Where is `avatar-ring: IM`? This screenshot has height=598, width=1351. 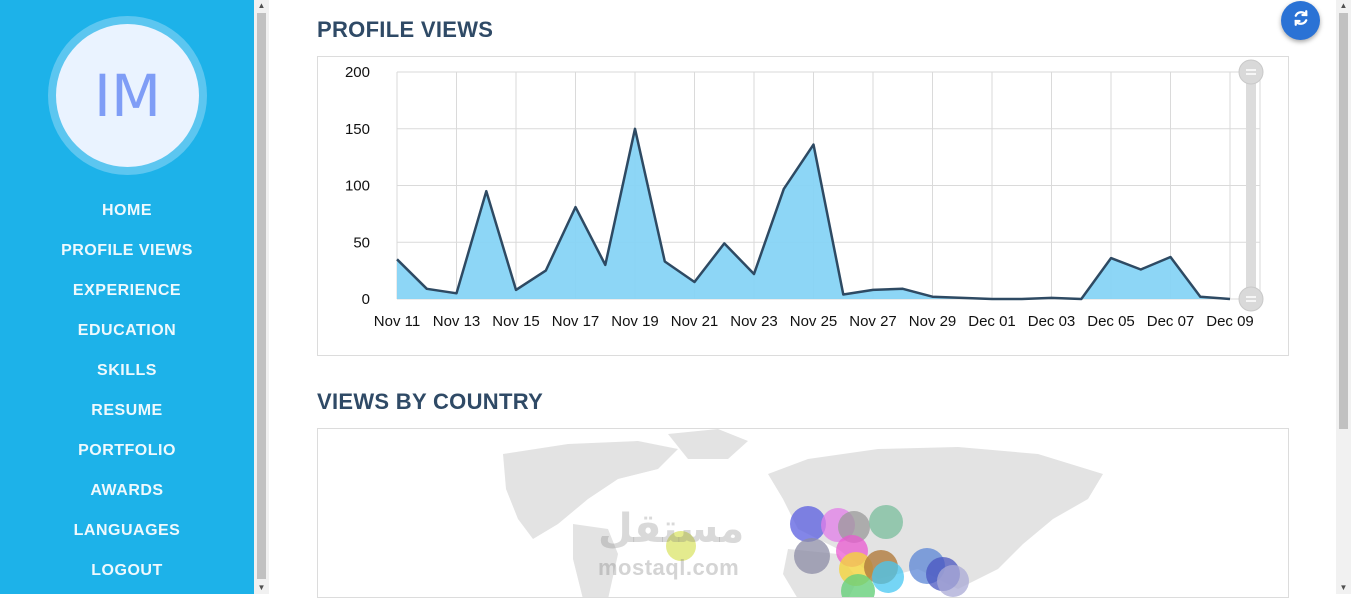 avatar-ring: IM is located at coordinates (127, 95).